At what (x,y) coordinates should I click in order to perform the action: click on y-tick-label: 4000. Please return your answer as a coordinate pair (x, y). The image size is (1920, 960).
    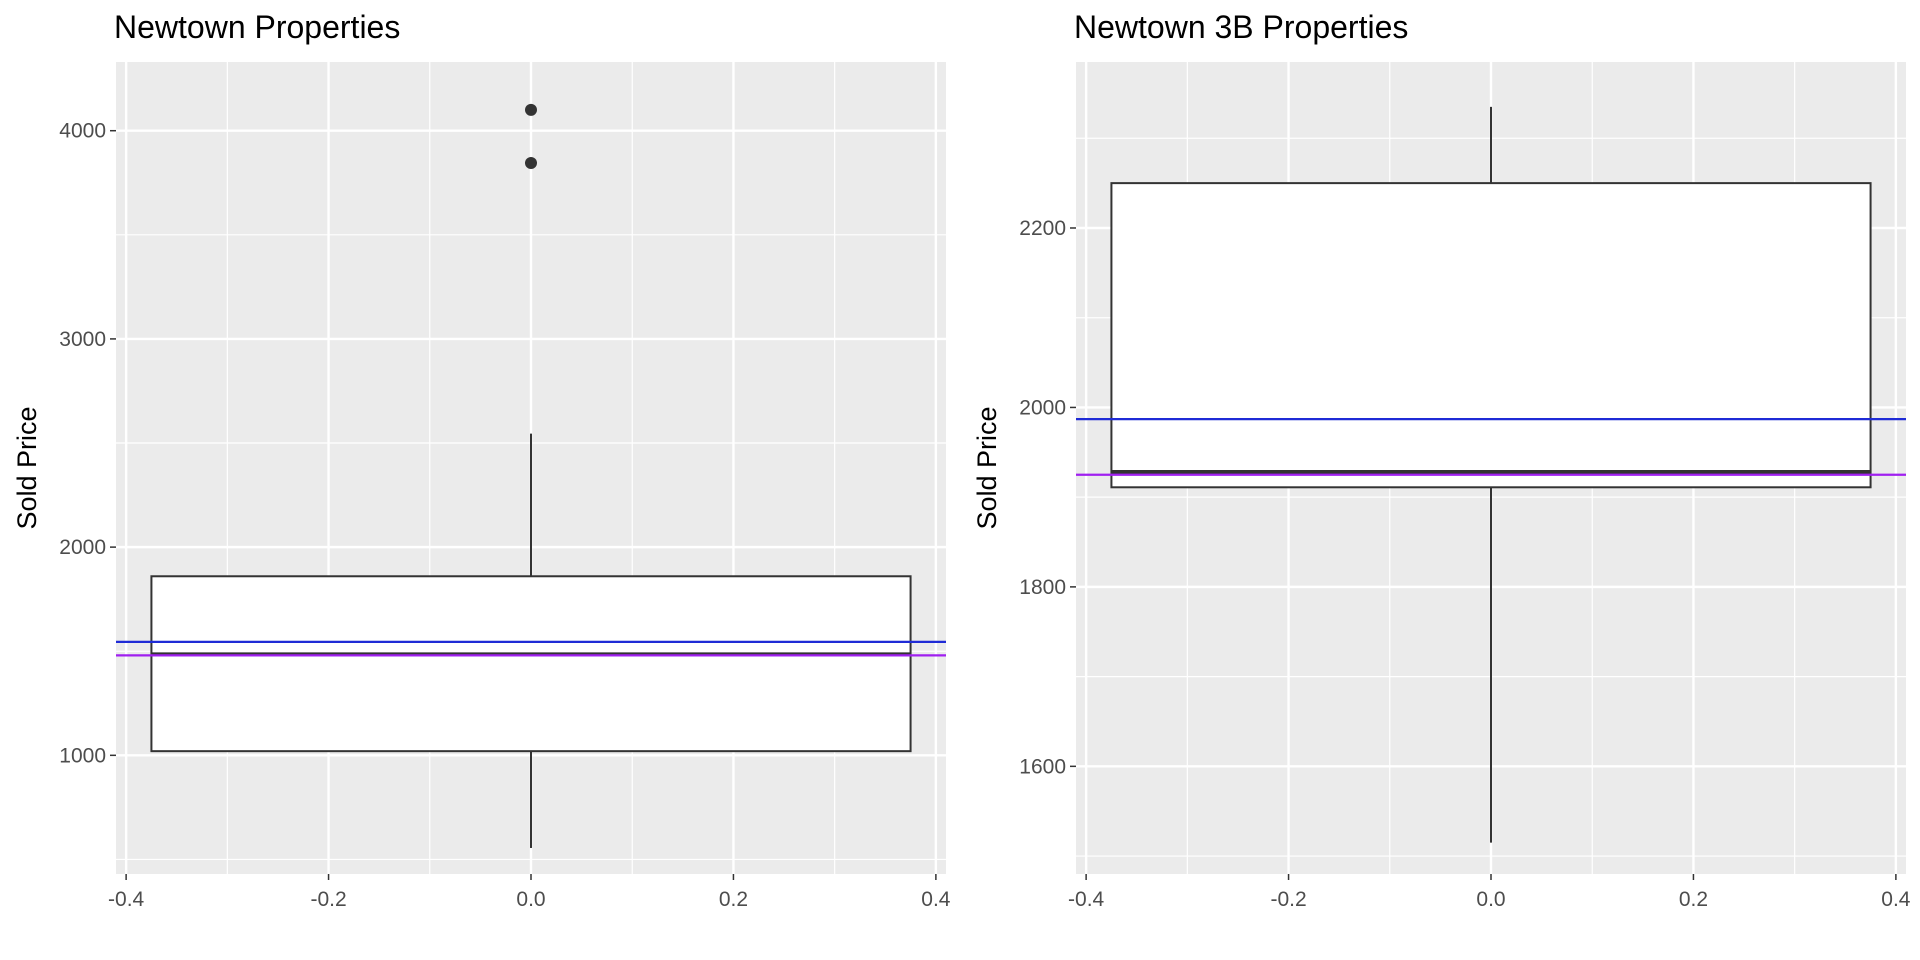
    Looking at the image, I should click on (82, 131).